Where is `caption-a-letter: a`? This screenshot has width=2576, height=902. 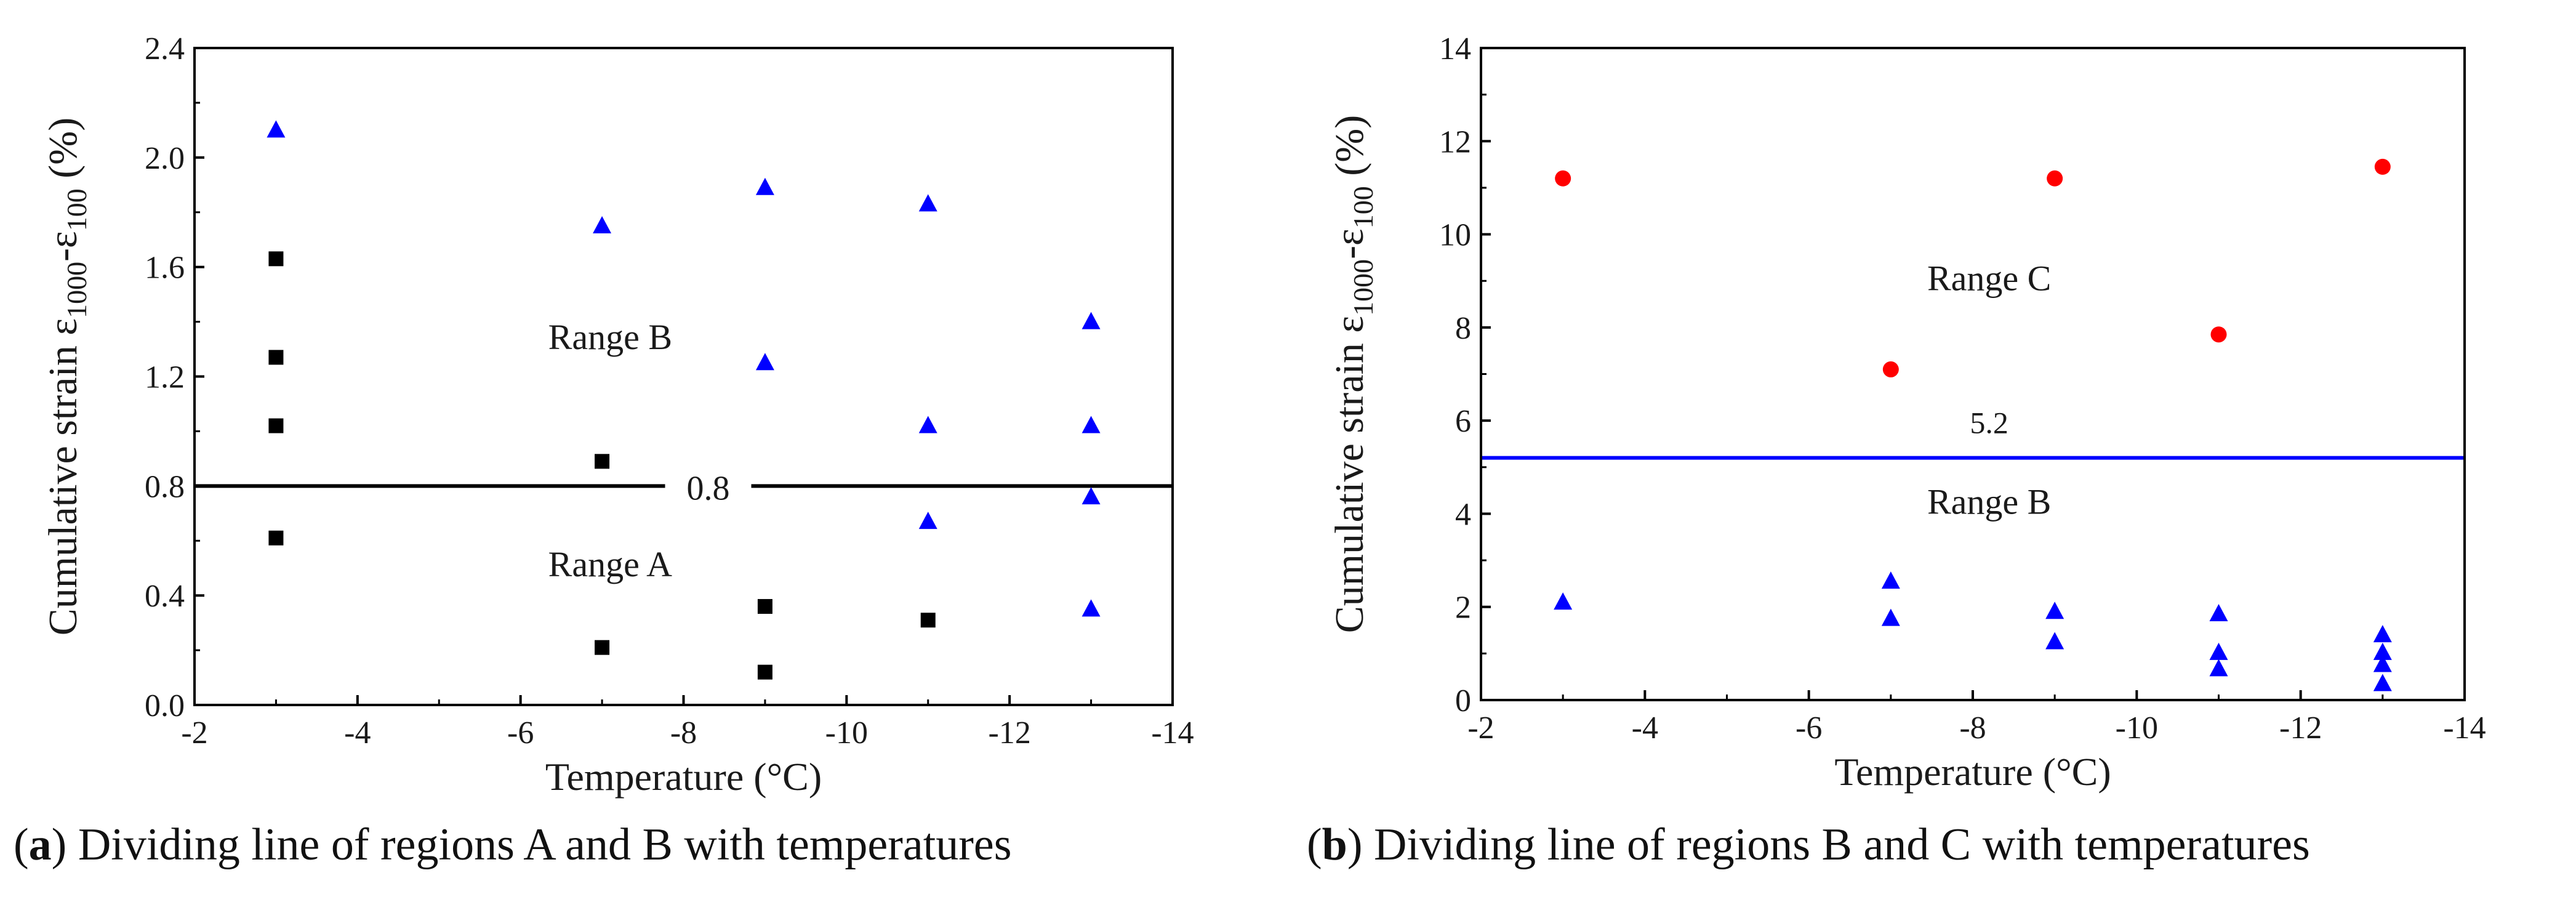 caption-a-letter: a is located at coordinates (40, 844).